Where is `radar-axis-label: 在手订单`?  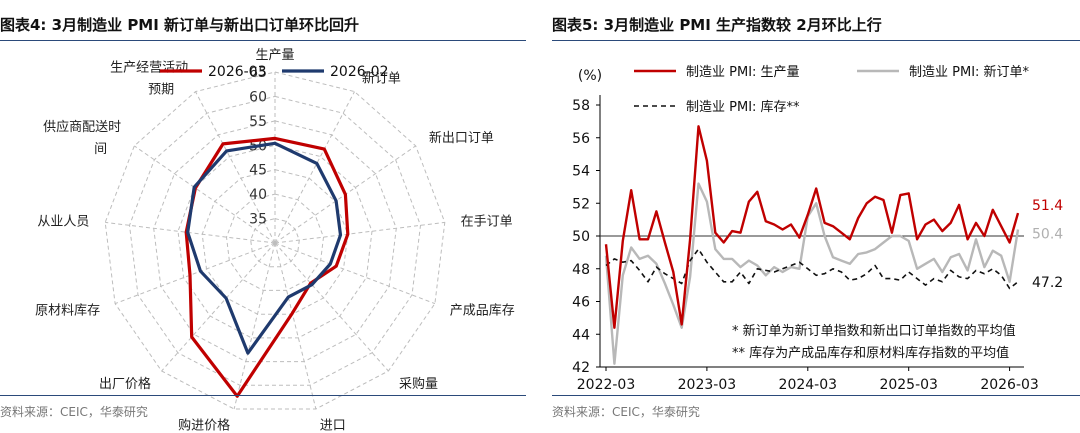
radar-axis-label: 在手订单 is located at coordinates (487, 222).